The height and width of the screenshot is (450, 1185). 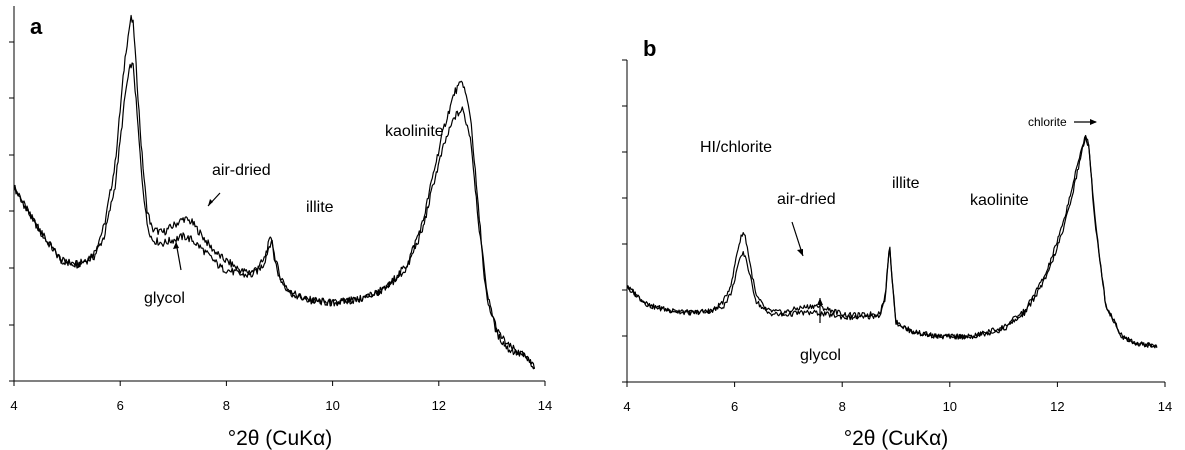 What do you see at coordinates (210, 202) in the screenshot?
I see `panel-a-arrowhead-air-dried` at bounding box center [210, 202].